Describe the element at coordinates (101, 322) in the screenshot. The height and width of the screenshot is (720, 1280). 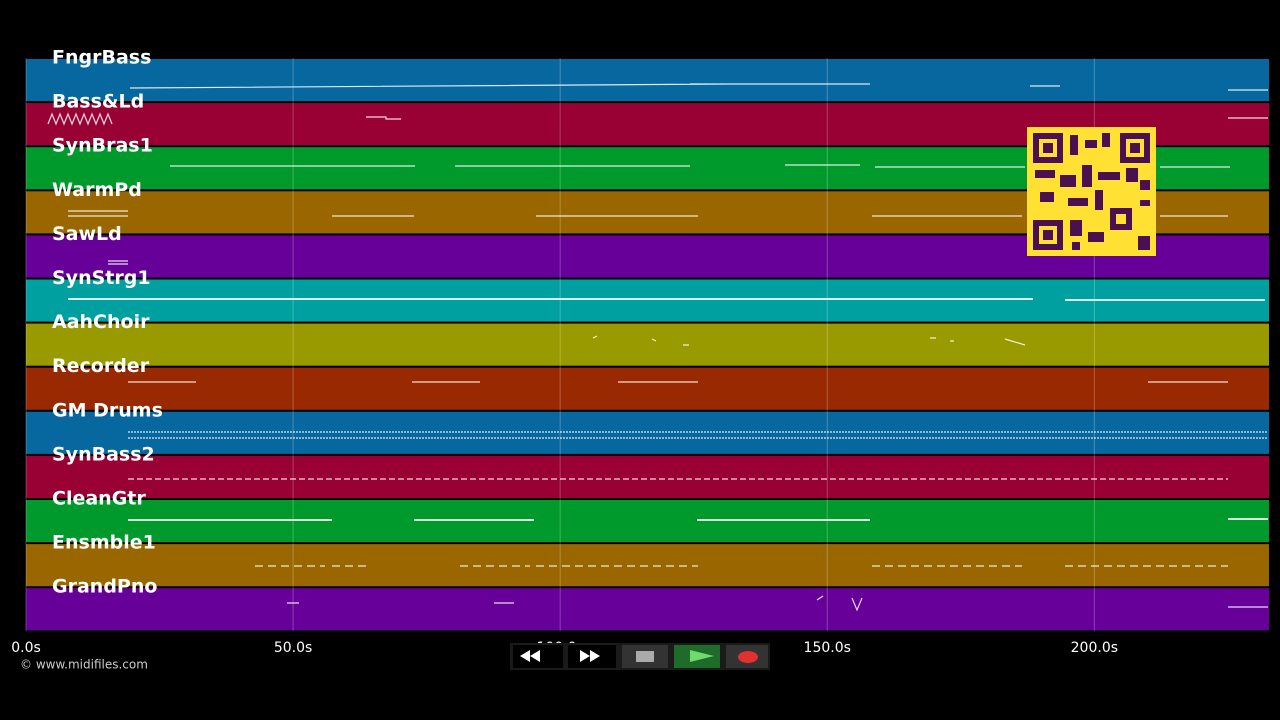
I see `track-name: AahChoir` at that location.